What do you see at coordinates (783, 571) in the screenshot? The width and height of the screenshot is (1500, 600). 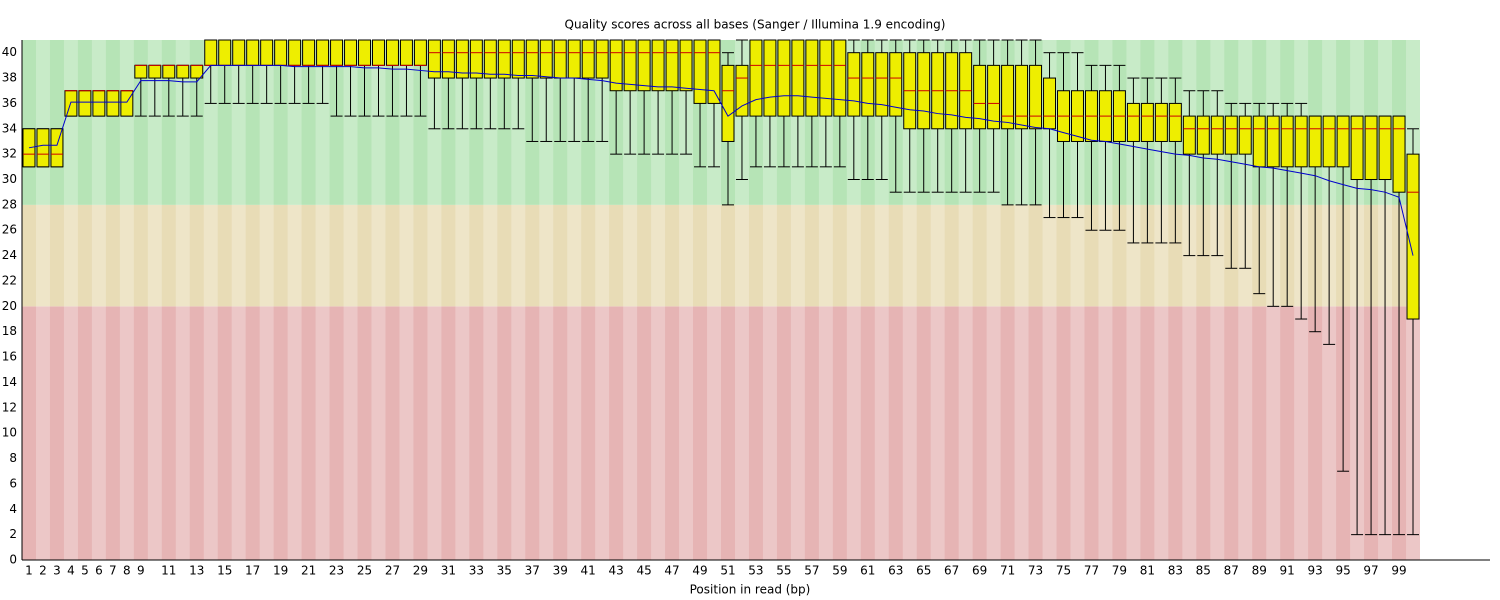 I see `x-tick-label: 55` at bounding box center [783, 571].